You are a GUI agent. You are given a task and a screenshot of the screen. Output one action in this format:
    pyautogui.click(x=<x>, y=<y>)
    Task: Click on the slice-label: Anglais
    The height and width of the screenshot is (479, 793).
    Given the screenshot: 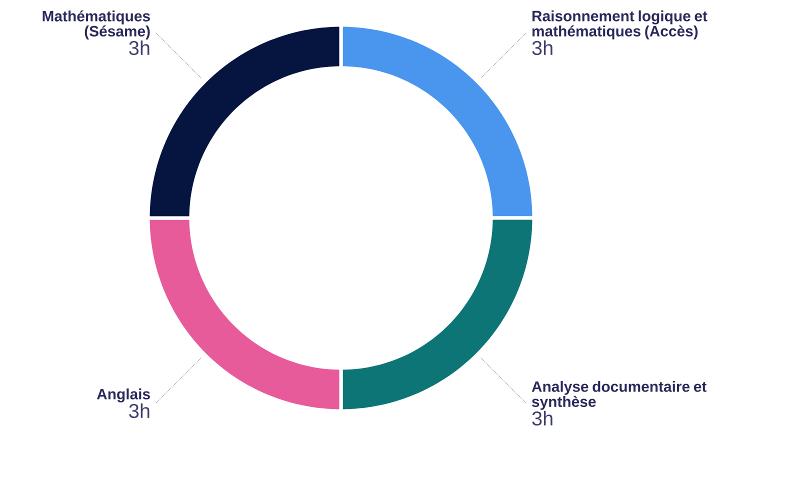 What is the action you would take?
    pyautogui.click(x=123, y=395)
    